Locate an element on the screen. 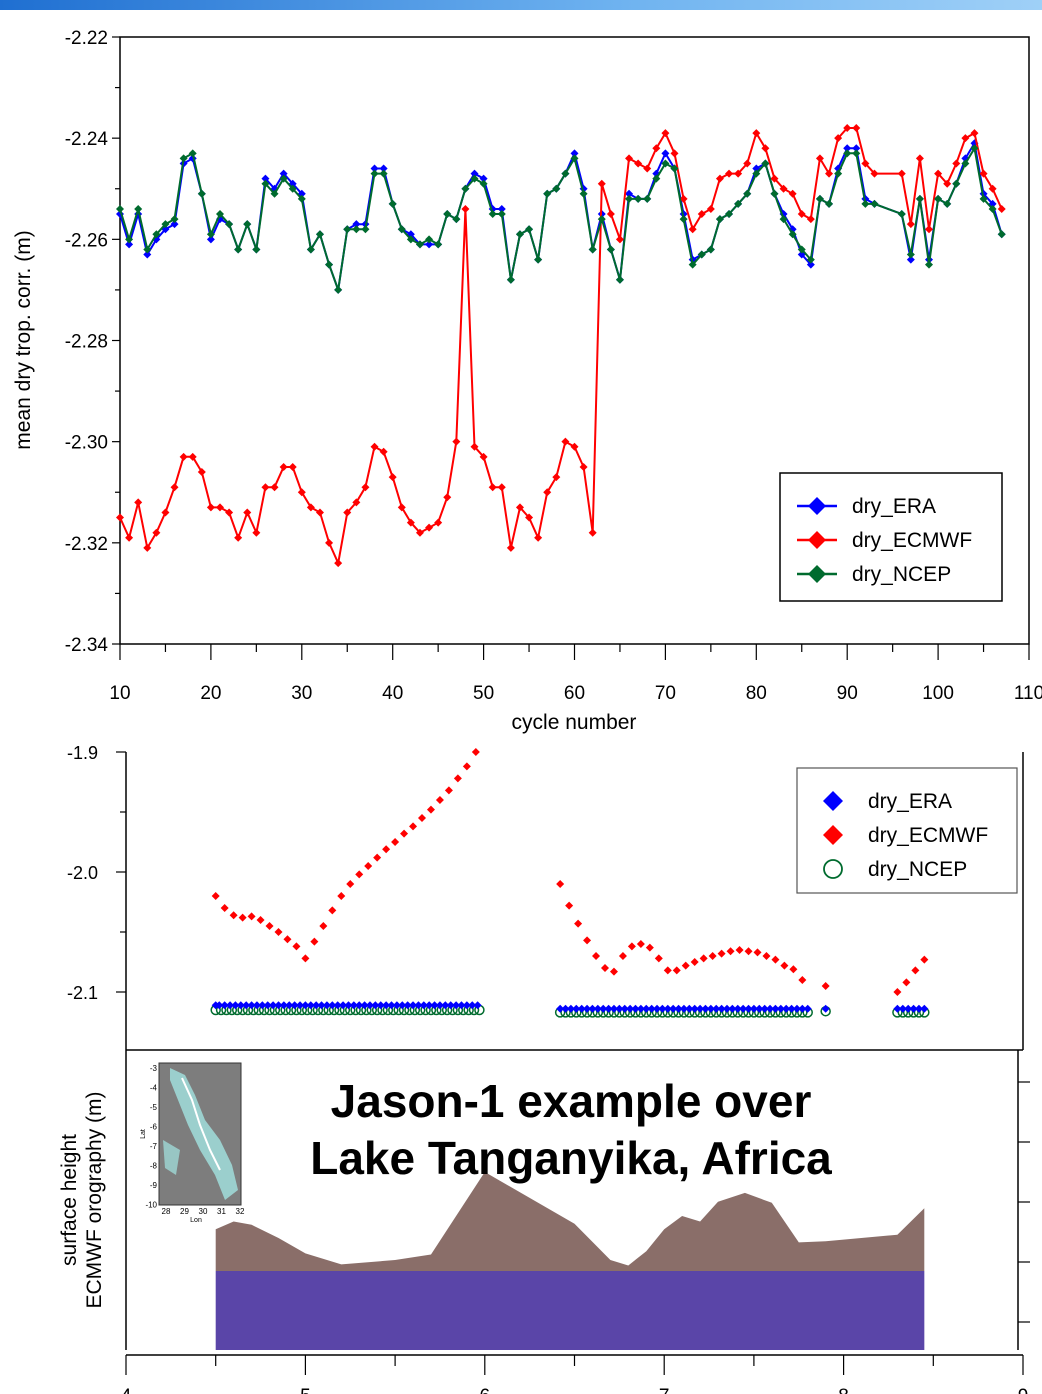  top-x-tick-label: 70 is located at coordinates (665, 693).